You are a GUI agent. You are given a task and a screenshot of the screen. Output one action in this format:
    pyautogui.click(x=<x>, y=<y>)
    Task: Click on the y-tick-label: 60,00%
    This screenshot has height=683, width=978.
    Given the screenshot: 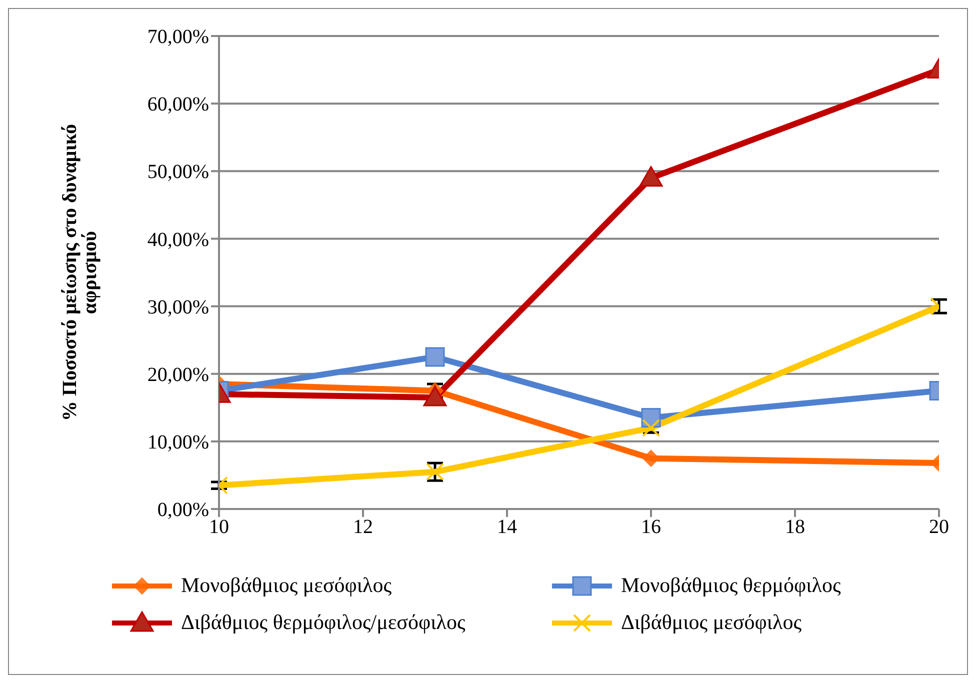 What is the action you would take?
    pyautogui.click(x=178, y=105)
    